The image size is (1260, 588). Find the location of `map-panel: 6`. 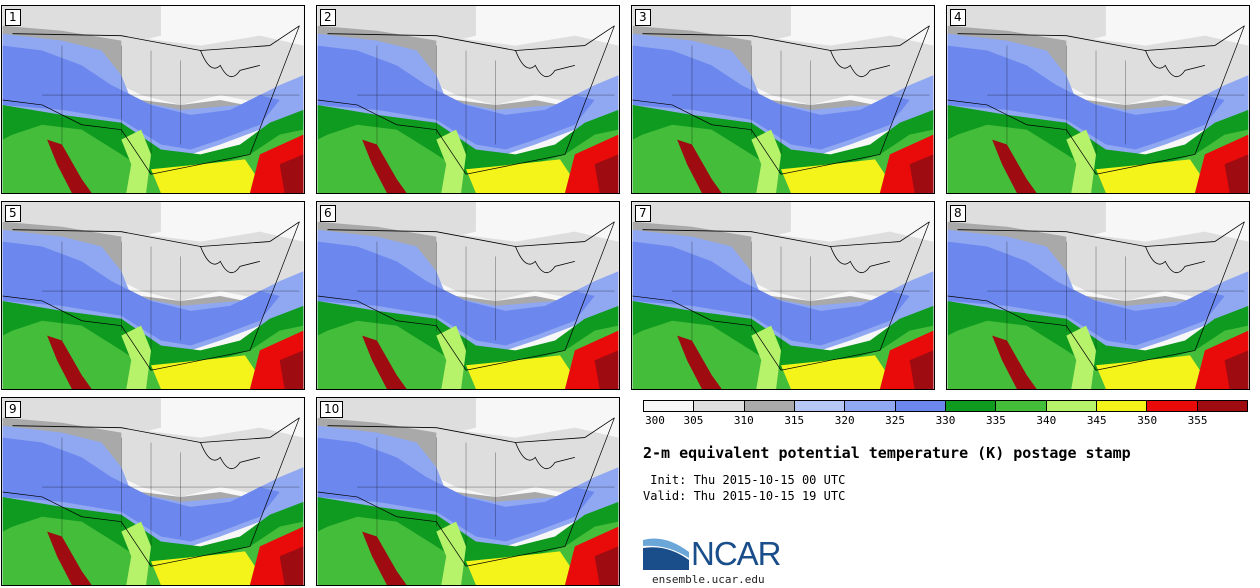

map-panel: 6 is located at coordinates (468, 295).